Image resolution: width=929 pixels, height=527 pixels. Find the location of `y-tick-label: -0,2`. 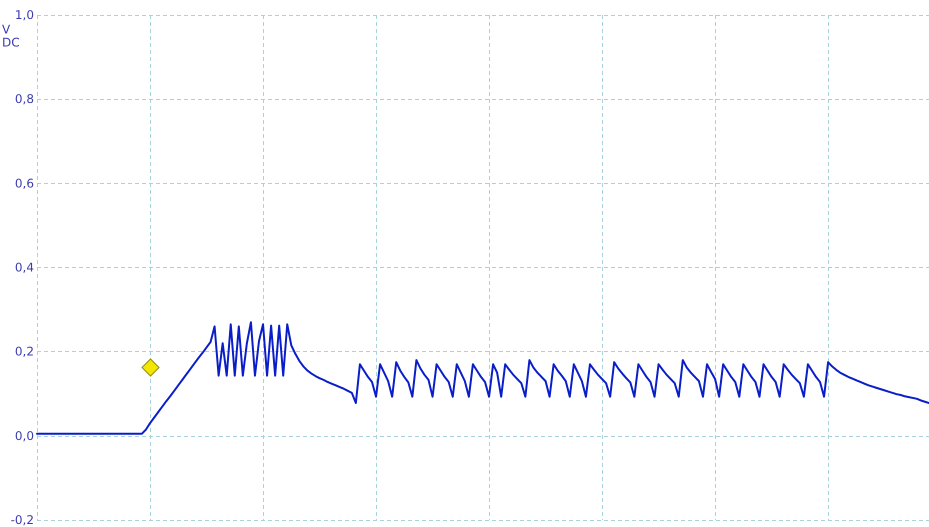

y-tick-label: -0,2 is located at coordinates (22, 520).